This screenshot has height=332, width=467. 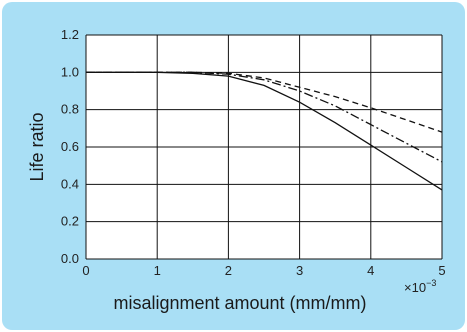 I want to click on y-tick-label: 1.2, so click(x=70, y=34).